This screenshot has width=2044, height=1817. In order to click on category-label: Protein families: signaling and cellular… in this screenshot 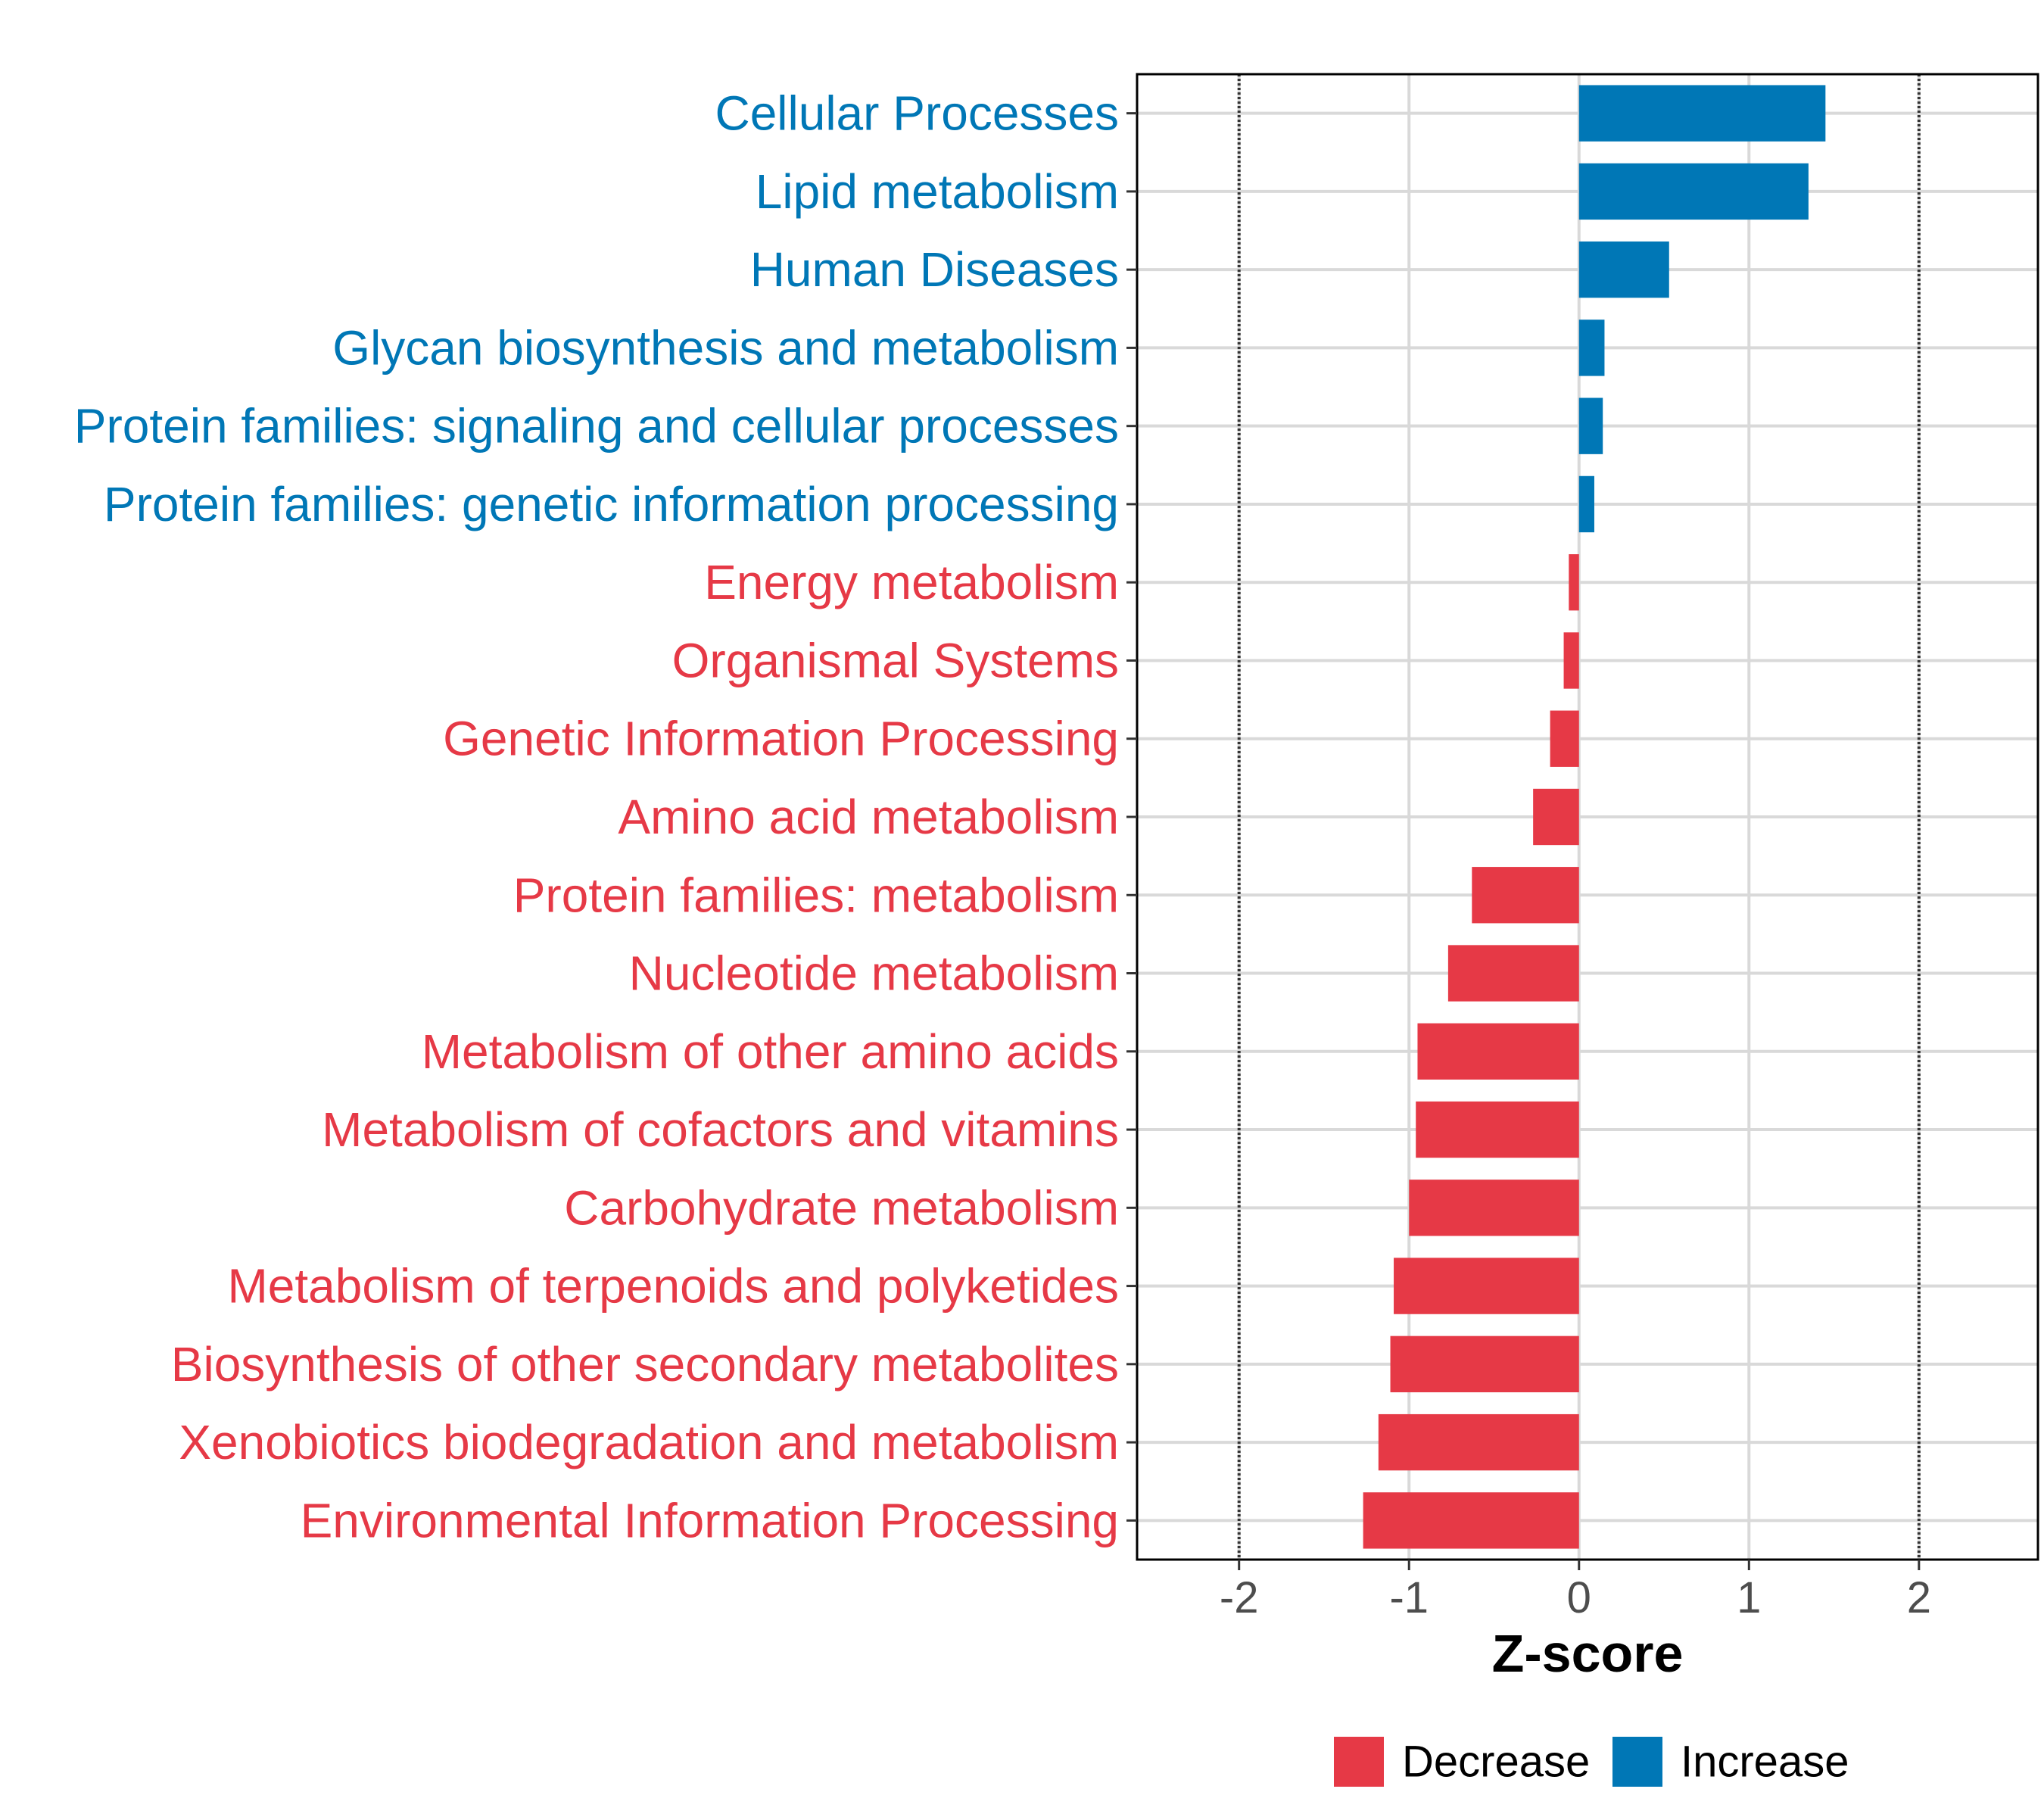, I will do `click(596, 426)`.